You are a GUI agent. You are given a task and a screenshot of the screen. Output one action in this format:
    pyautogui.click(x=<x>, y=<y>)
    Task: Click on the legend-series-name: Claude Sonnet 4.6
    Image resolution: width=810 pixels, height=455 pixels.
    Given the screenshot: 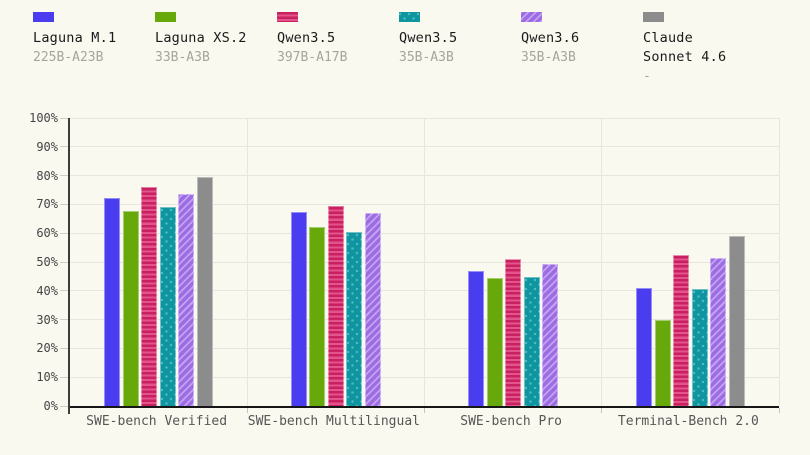 What is the action you would take?
    pyautogui.click(x=685, y=47)
    